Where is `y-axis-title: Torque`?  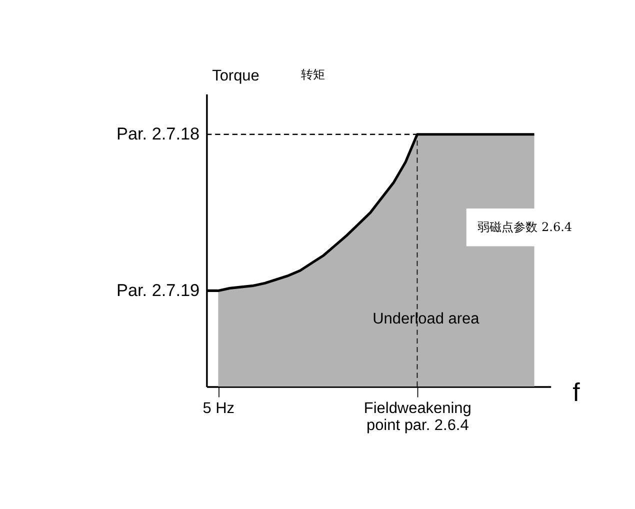 y-axis-title: Torque is located at coordinates (236, 76).